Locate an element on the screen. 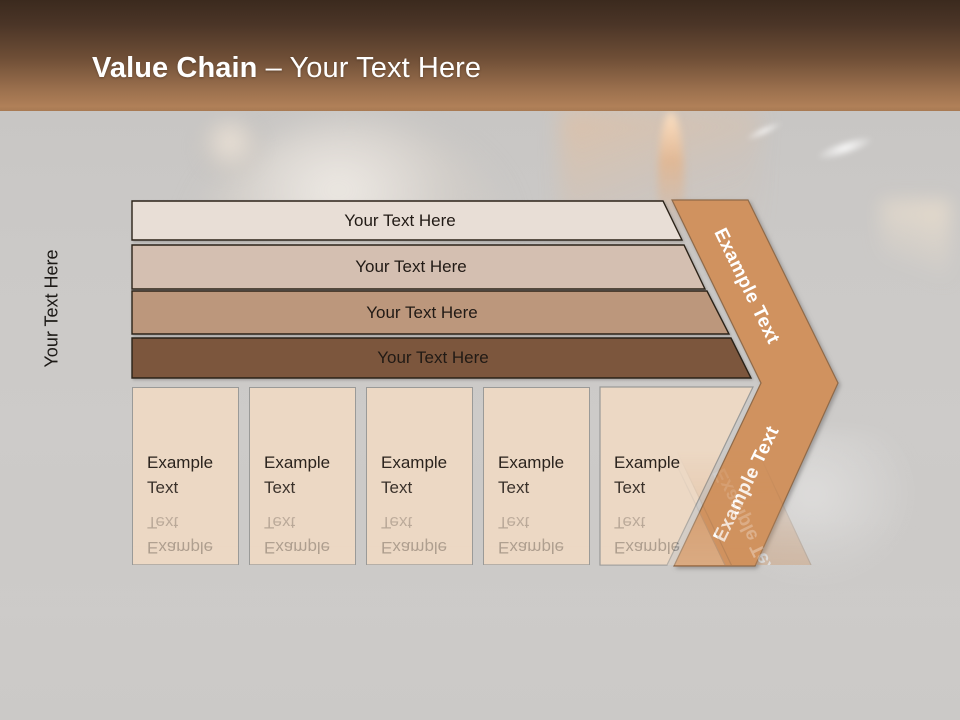 This screenshot has width=960, height=720. column-box-2-line2: Text is located at coordinates (280, 487).